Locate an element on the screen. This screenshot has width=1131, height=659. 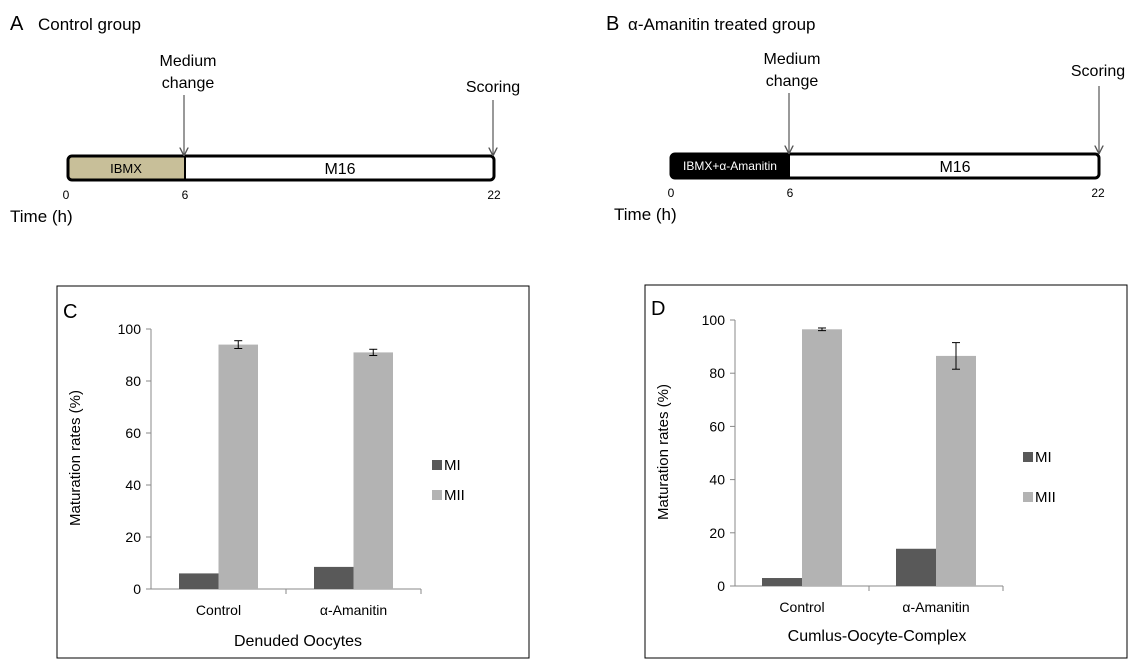
chart-c-legend-label-mii: MII is located at coordinates (454, 495).